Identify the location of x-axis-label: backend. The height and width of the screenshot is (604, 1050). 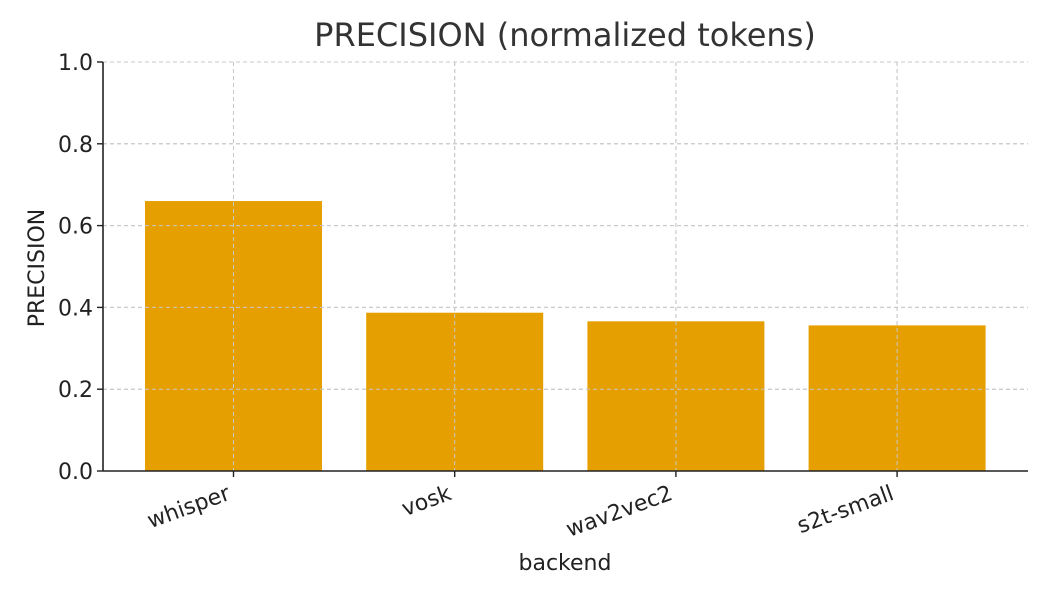
(565, 563).